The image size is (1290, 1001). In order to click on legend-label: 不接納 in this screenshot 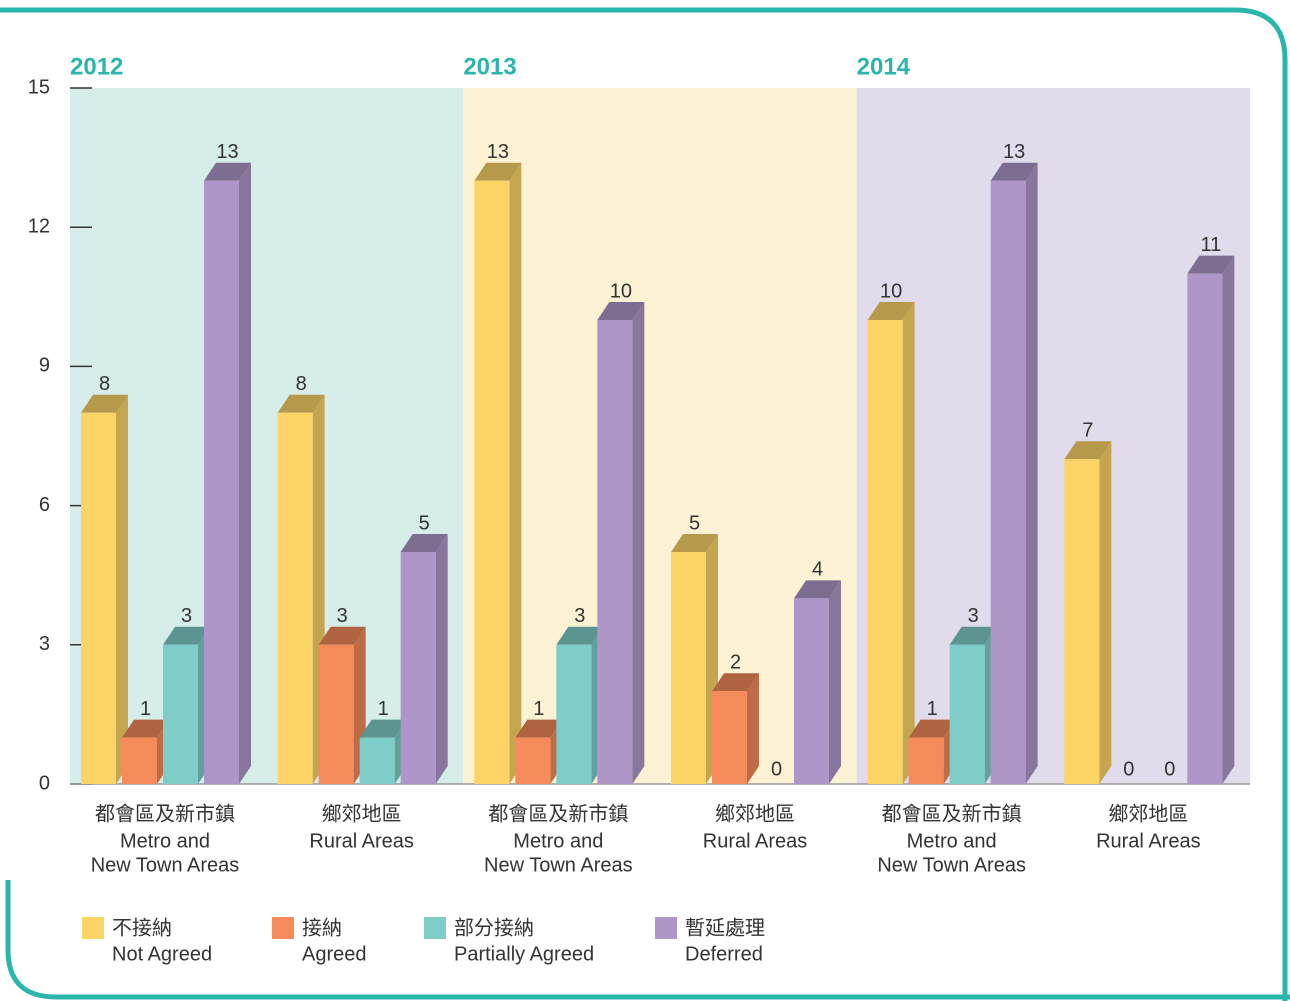, I will do `click(142, 927)`.